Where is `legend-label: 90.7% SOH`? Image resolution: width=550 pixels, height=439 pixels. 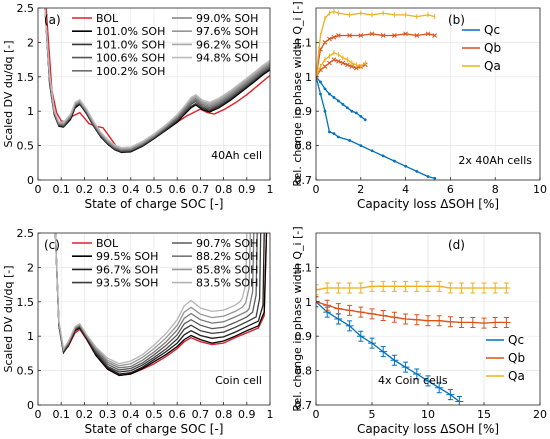 legend-label: 90.7% SOH is located at coordinates (227, 243).